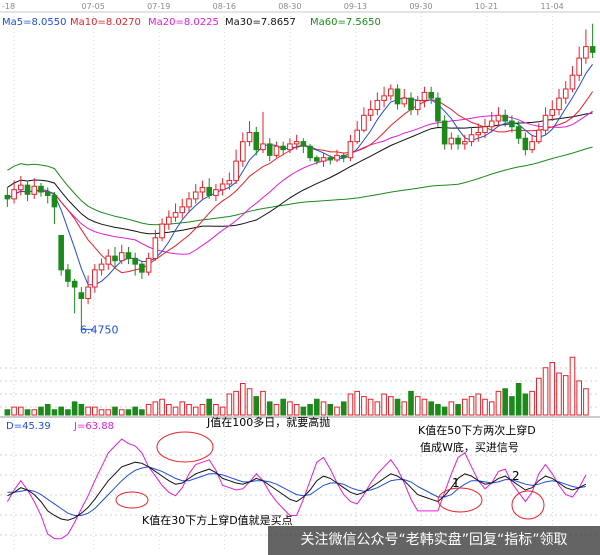  Describe the element at coordinates (296, 386) in the screenshot. I see `volume-panel` at that location.